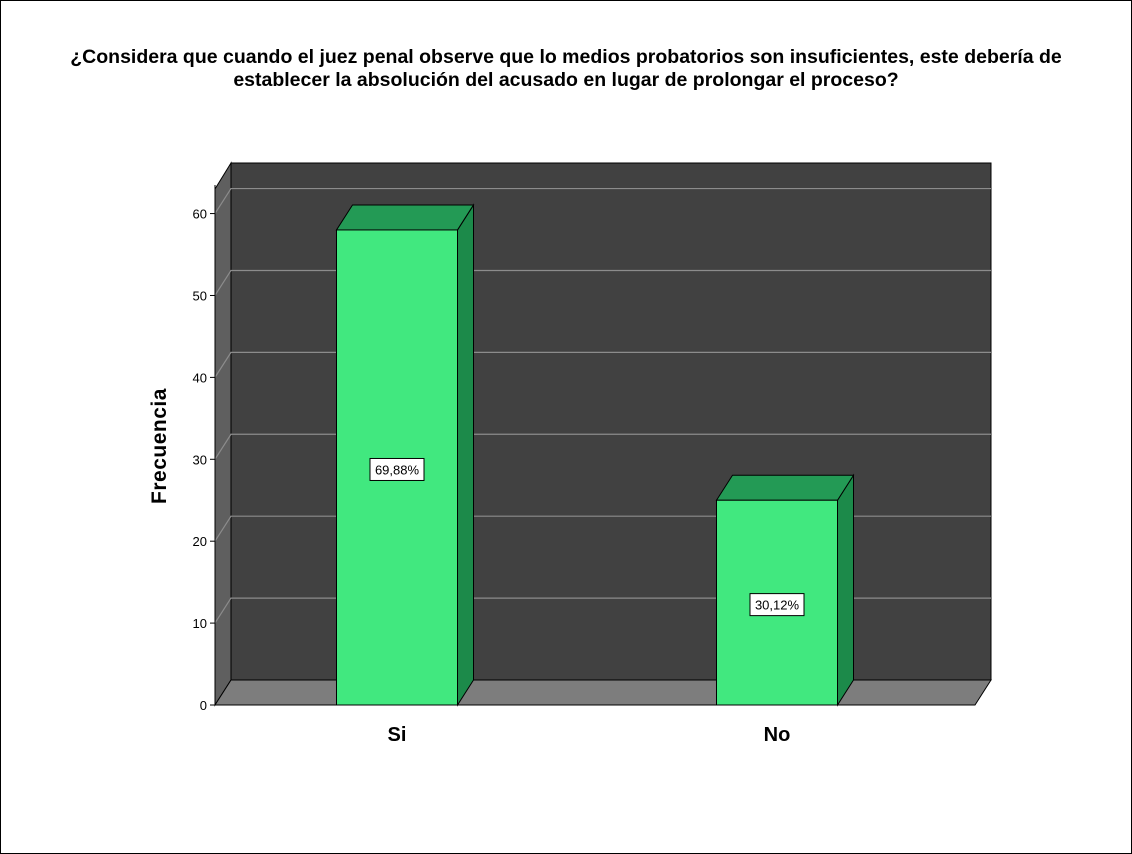 The image size is (1132, 854). I want to click on plot-left-wall, so click(223, 434).